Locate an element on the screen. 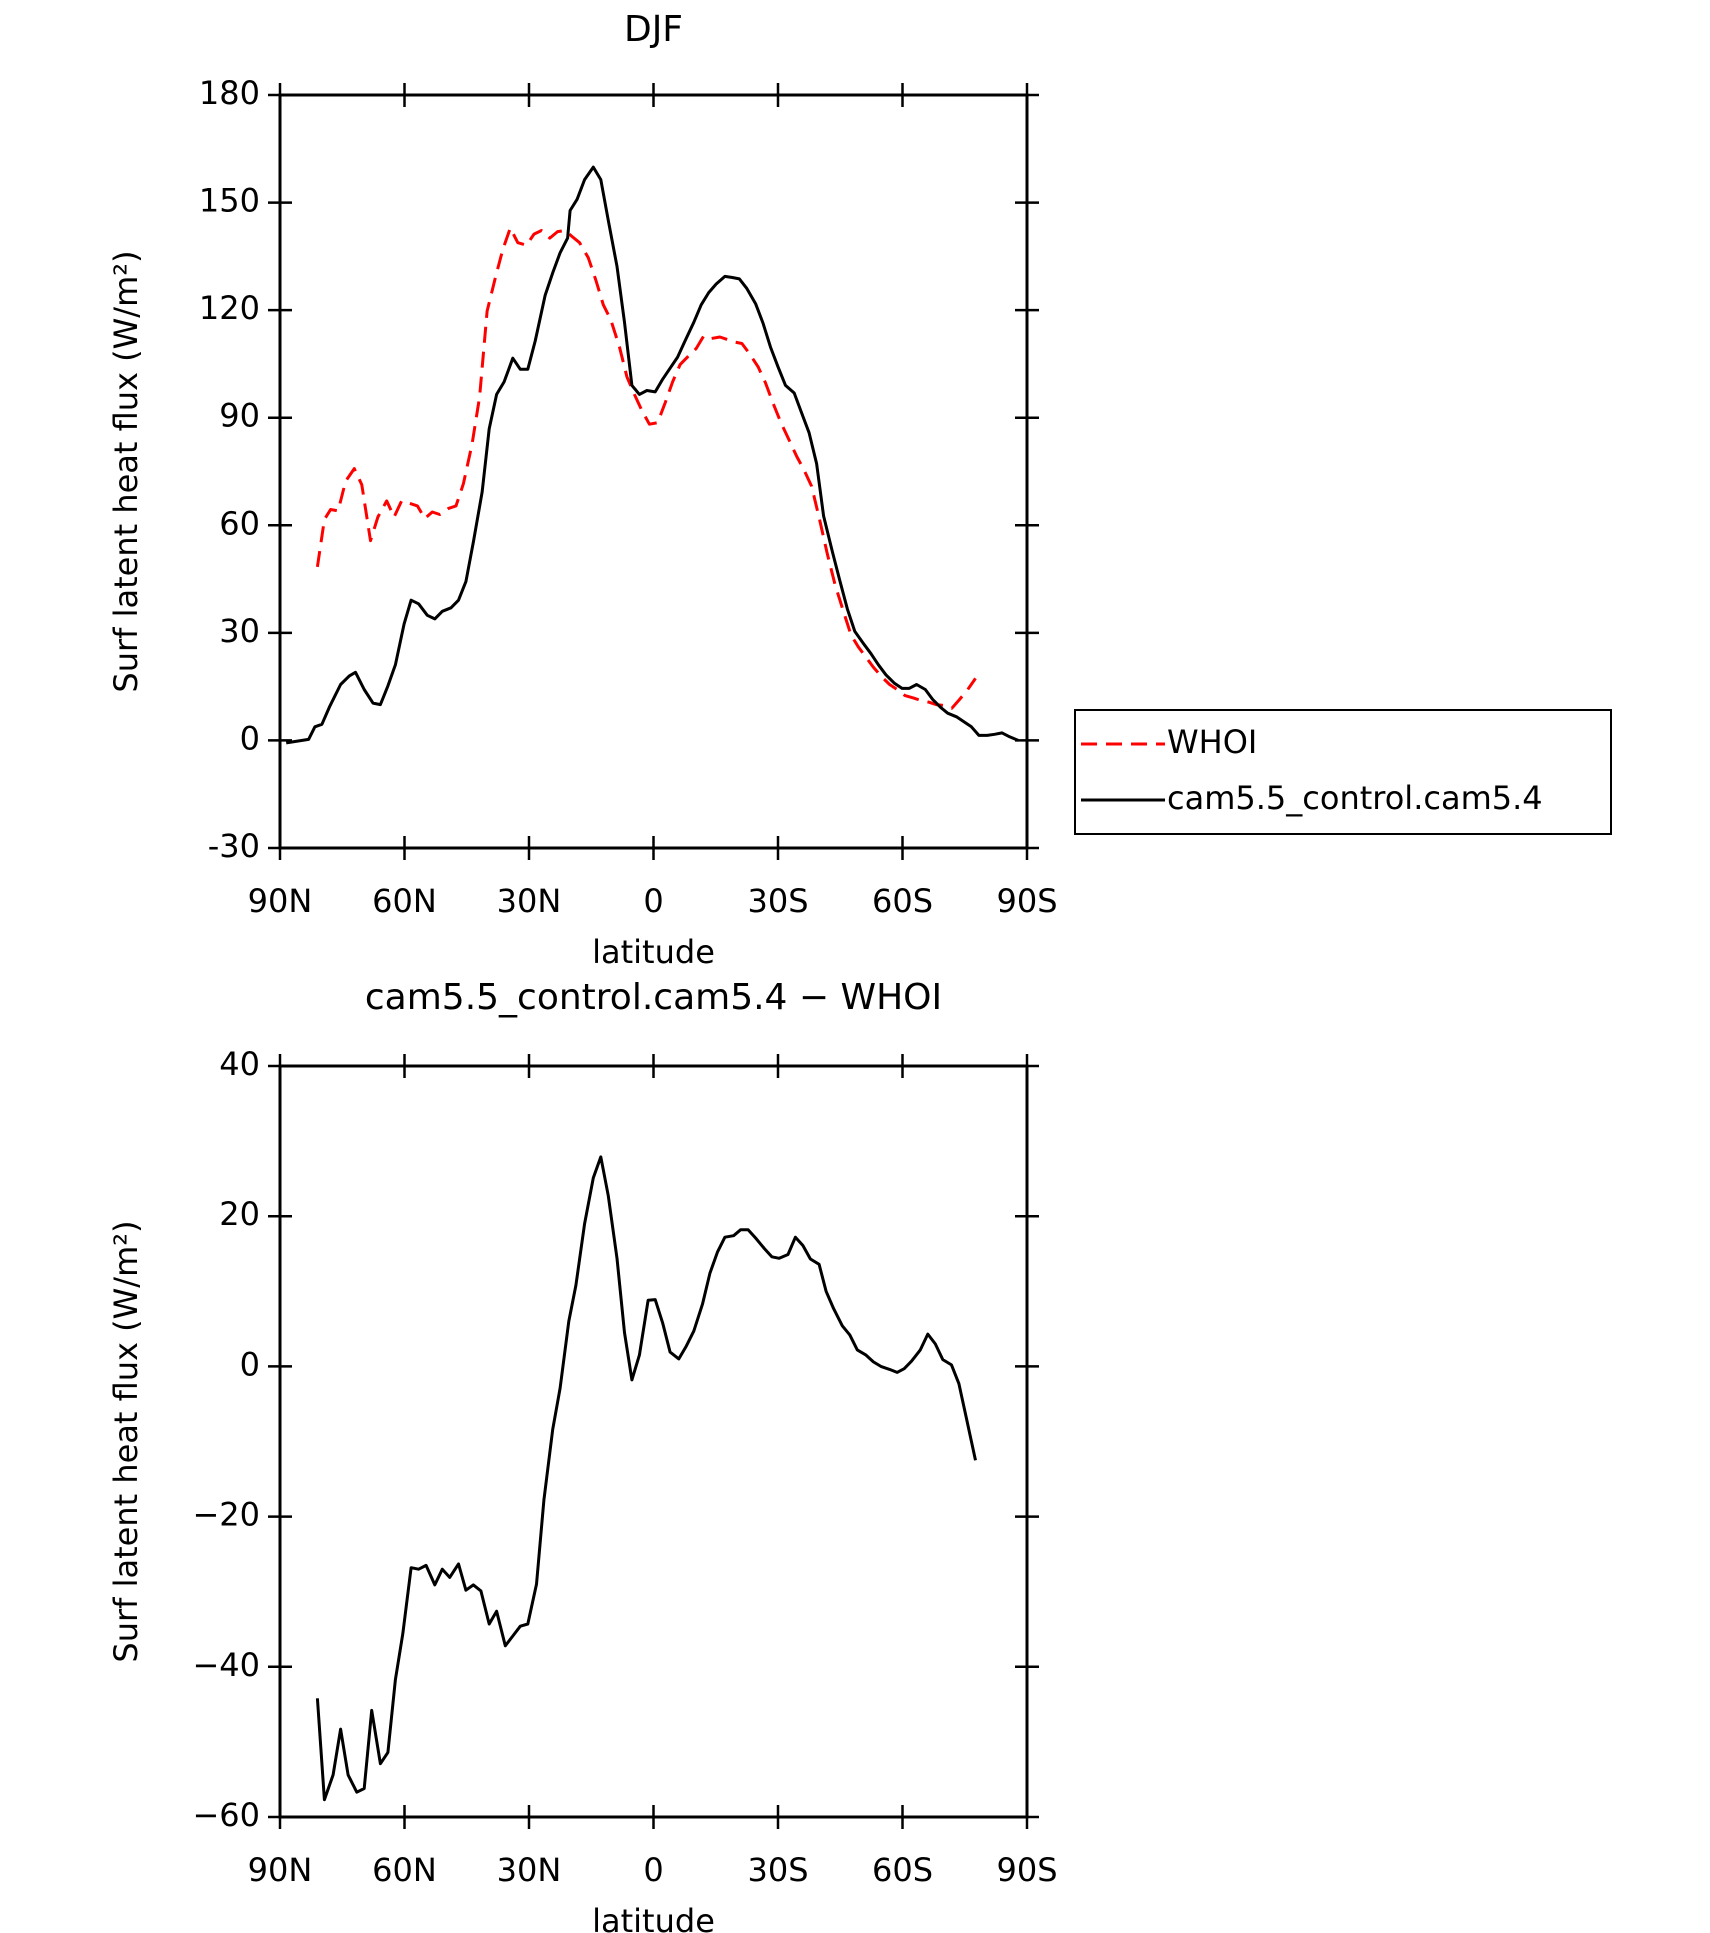 The image size is (1710, 1933). legend-box is located at coordinates (1343, 772).